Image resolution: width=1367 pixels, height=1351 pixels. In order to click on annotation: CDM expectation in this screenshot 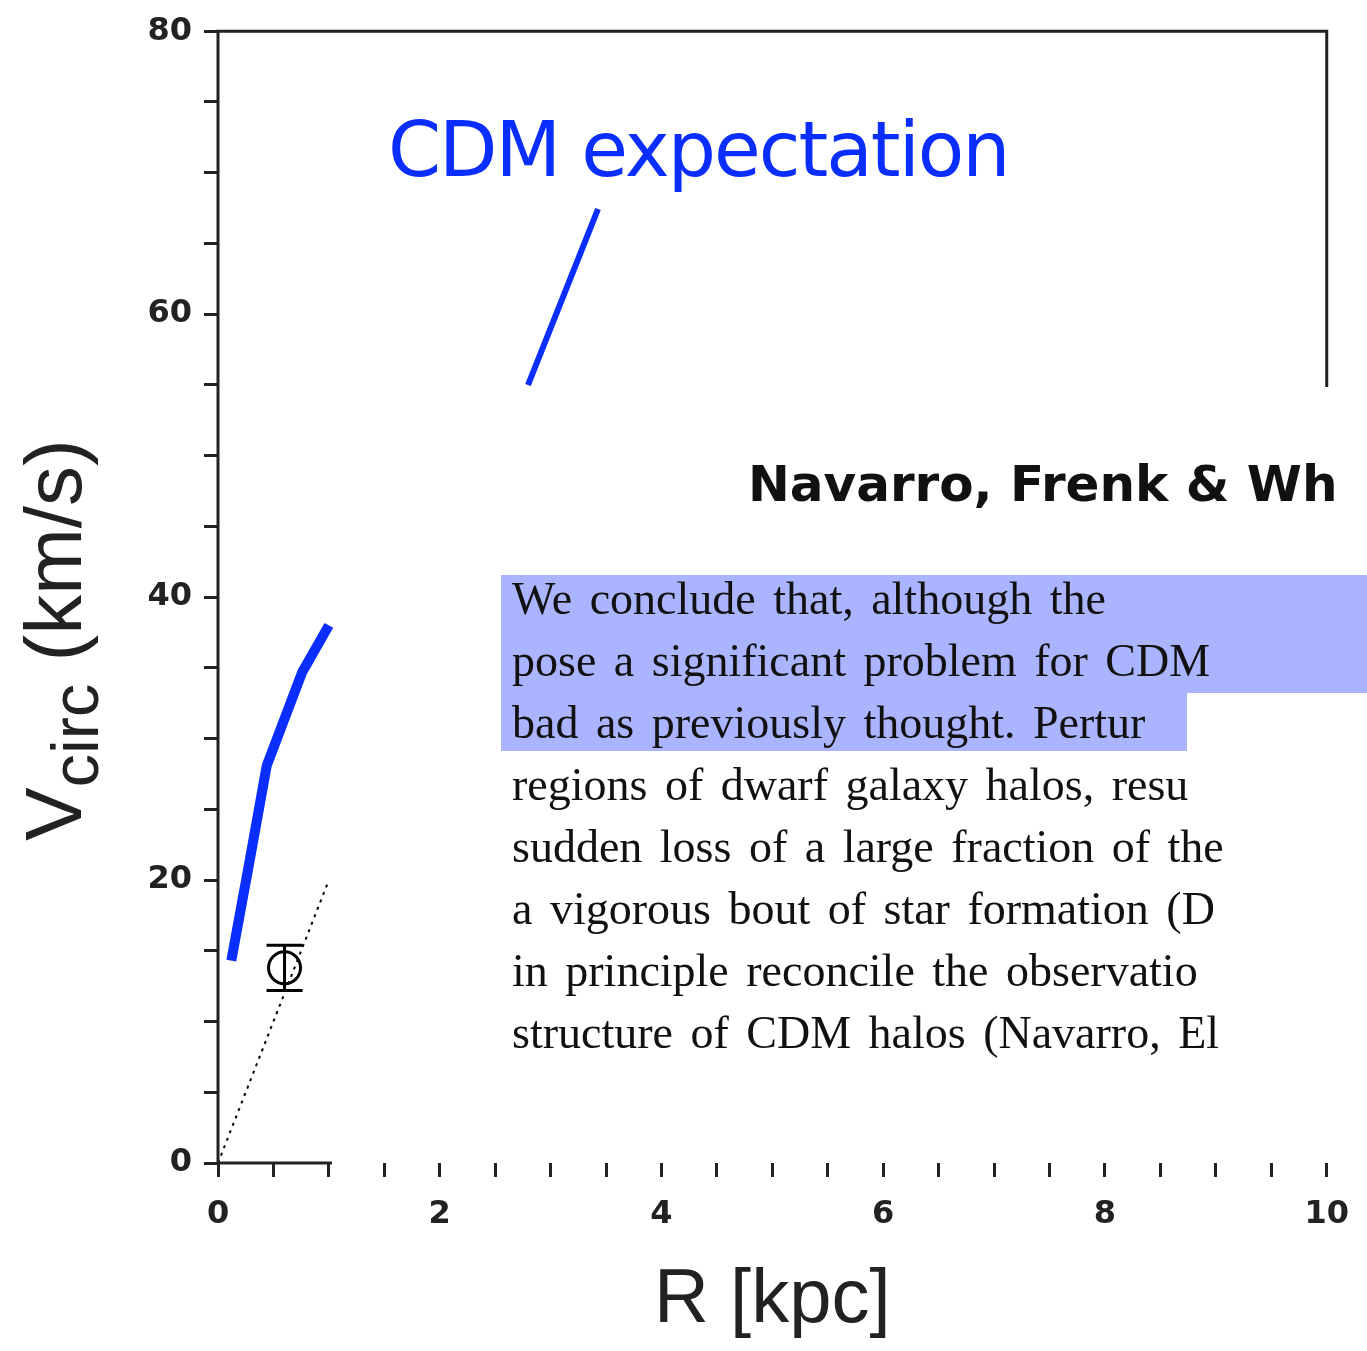, I will do `click(698, 149)`.